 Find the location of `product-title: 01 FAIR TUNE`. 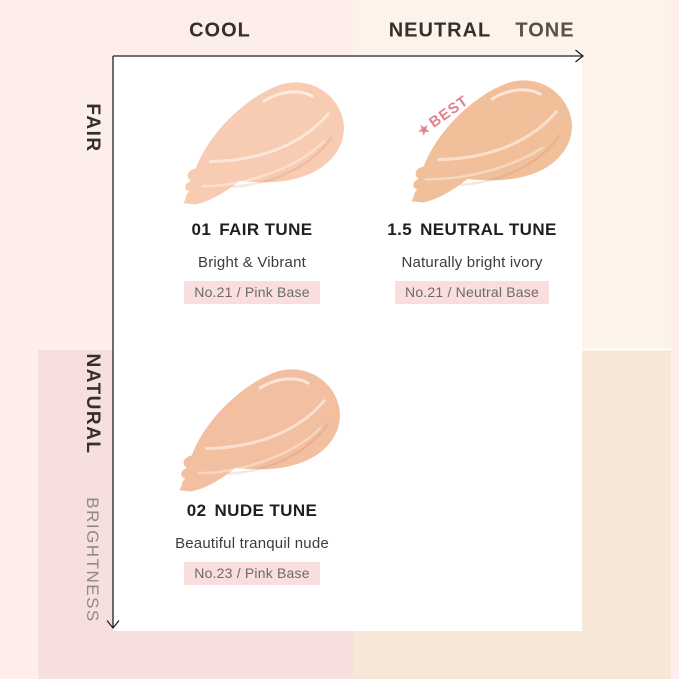

product-title: 01 FAIR TUNE is located at coordinates (252, 230).